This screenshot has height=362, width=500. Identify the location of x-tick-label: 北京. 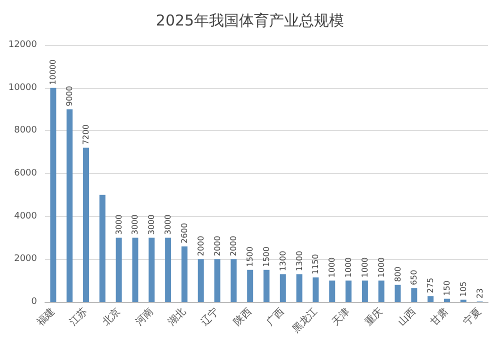
(111, 316).